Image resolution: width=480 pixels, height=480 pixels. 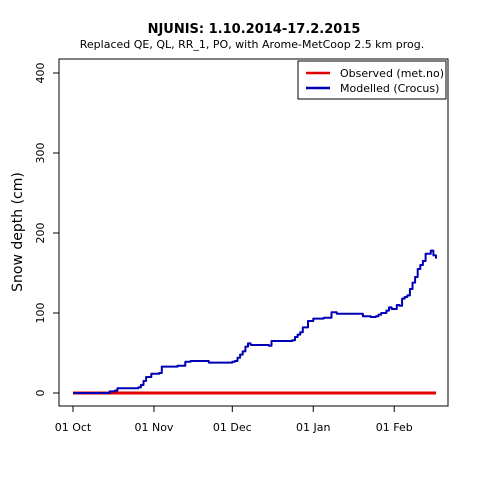 I want to click on y-axis-label: Snow depth (cm), so click(x=18, y=232).